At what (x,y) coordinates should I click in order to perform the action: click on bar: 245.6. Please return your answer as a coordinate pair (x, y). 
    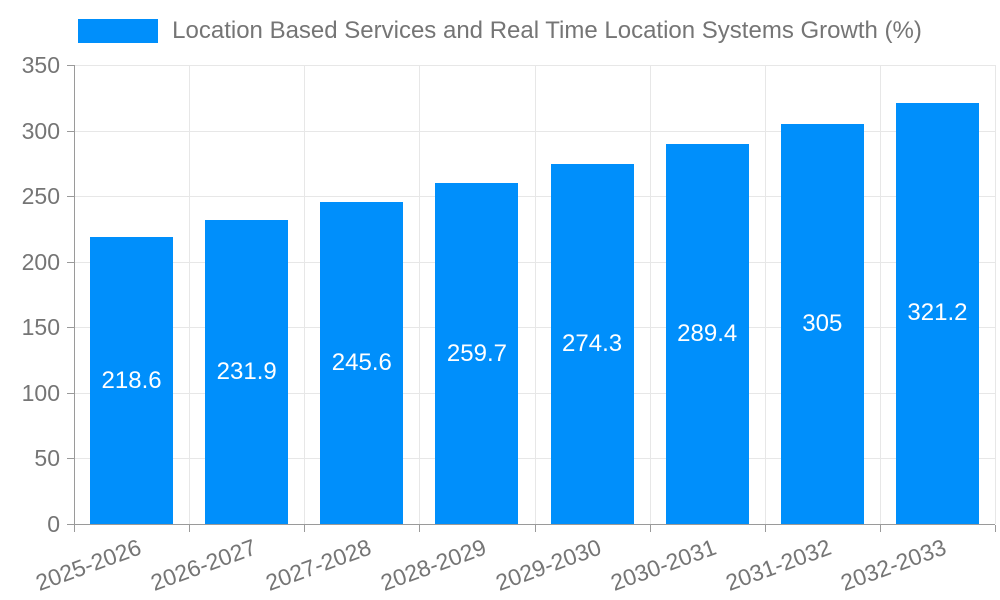
    Looking at the image, I should click on (362, 362).